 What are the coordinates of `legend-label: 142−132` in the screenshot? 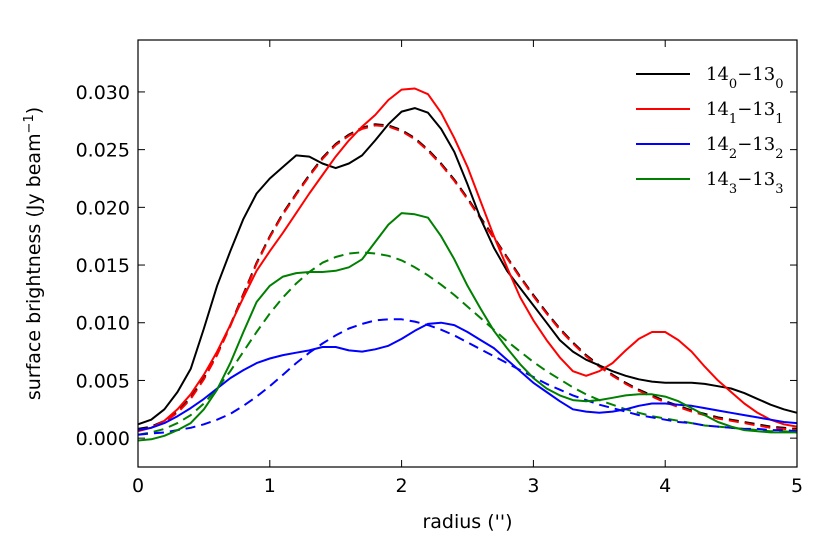 It's located at (744, 148).